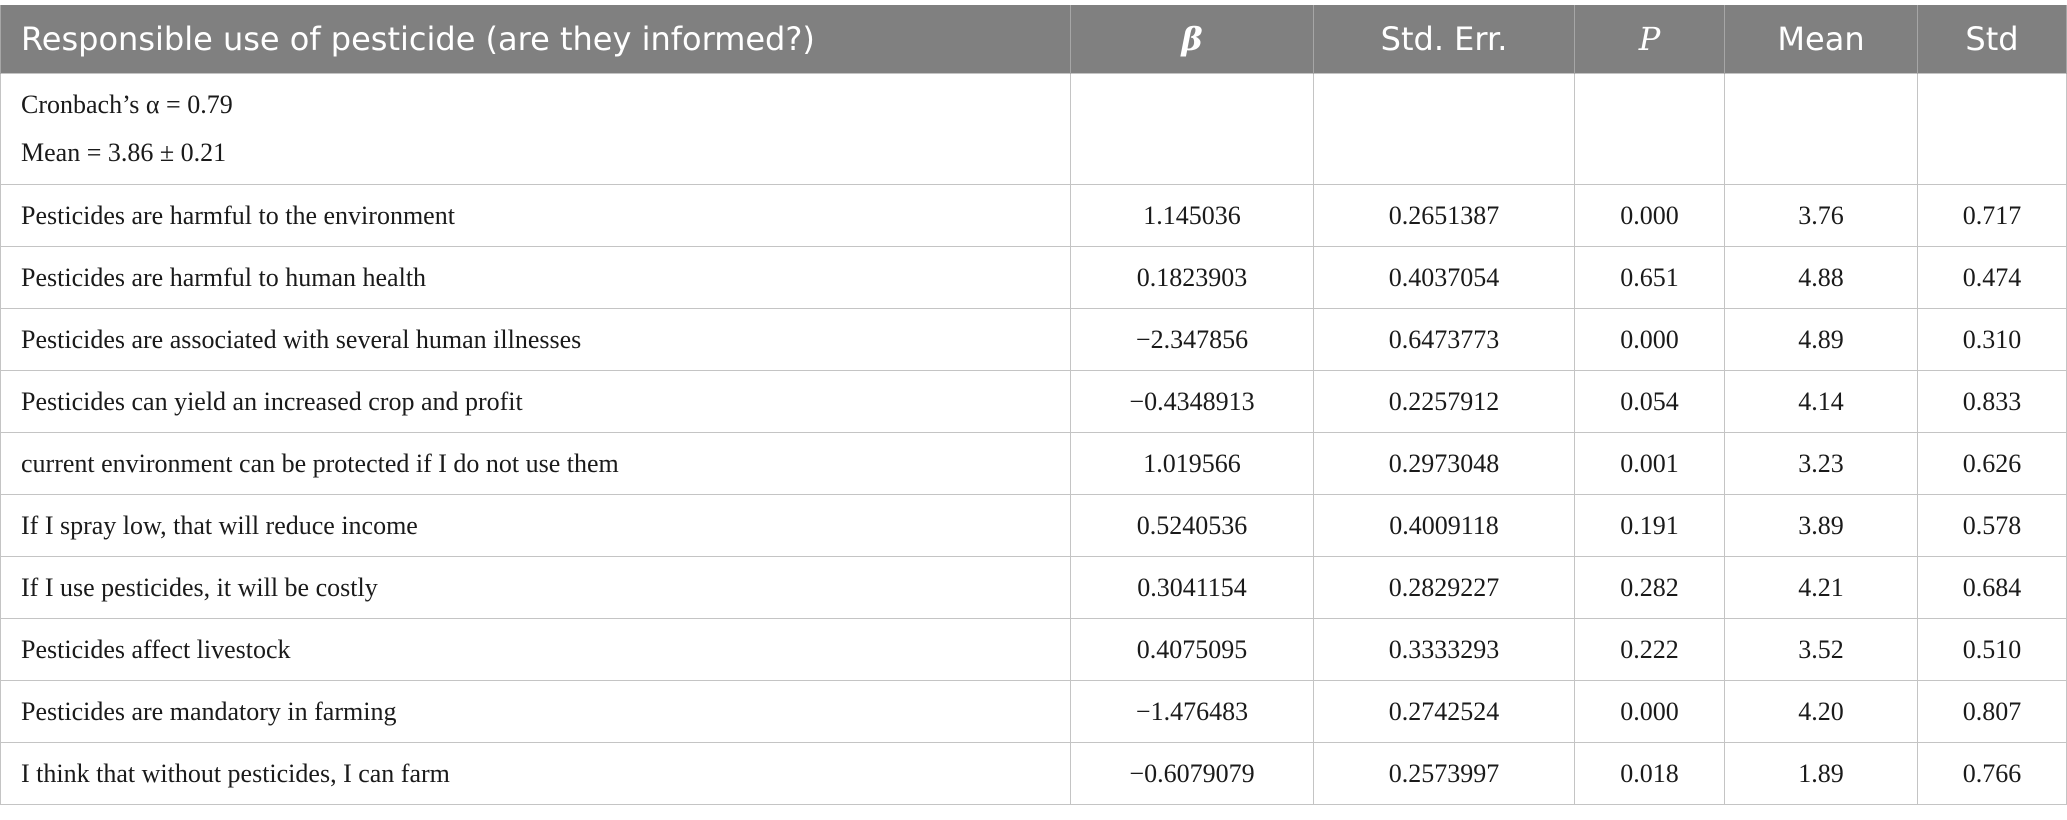 The height and width of the screenshot is (820, 2067). Describe the element at coordinates (535, 129) in the screenshot. I see `meta-cell: Cronbach’s α = 0.79 Mean = 3.86 ± 0.21` at that location.